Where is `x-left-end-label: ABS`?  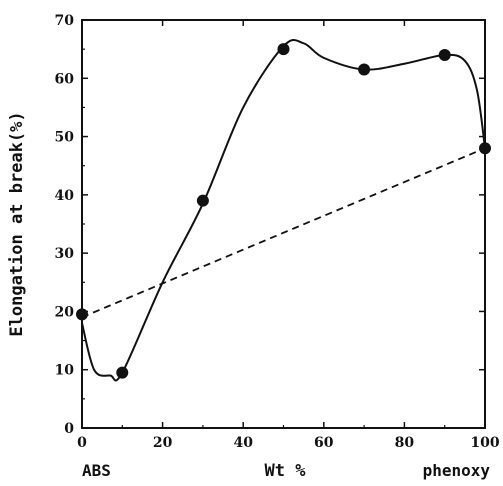
x-left-end-label: ABS is located at coordinates (96, 470).